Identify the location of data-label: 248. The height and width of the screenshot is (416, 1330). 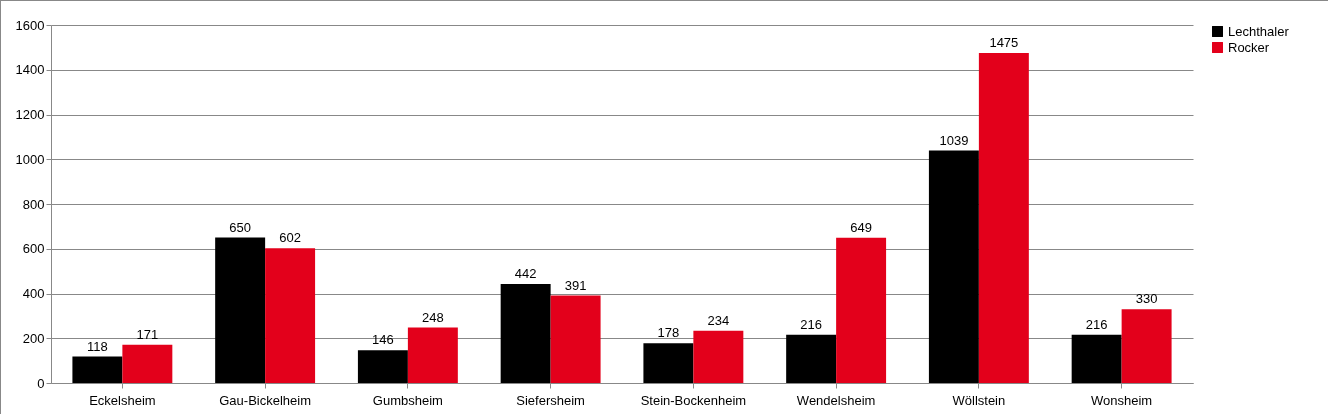
(433, 317).